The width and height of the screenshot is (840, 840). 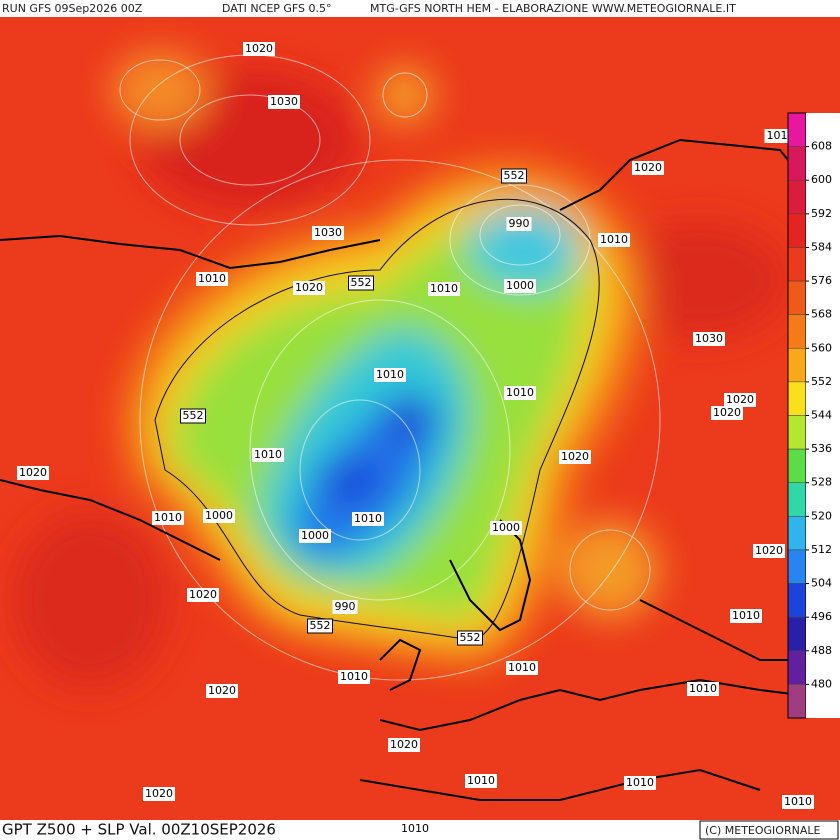 What do you see at coordinates (139, 830) in the screenshot?
I see `footer-title: GPT Z500 + SLP Val. 00Z10SEP2026` at bounding box center [139, 830].